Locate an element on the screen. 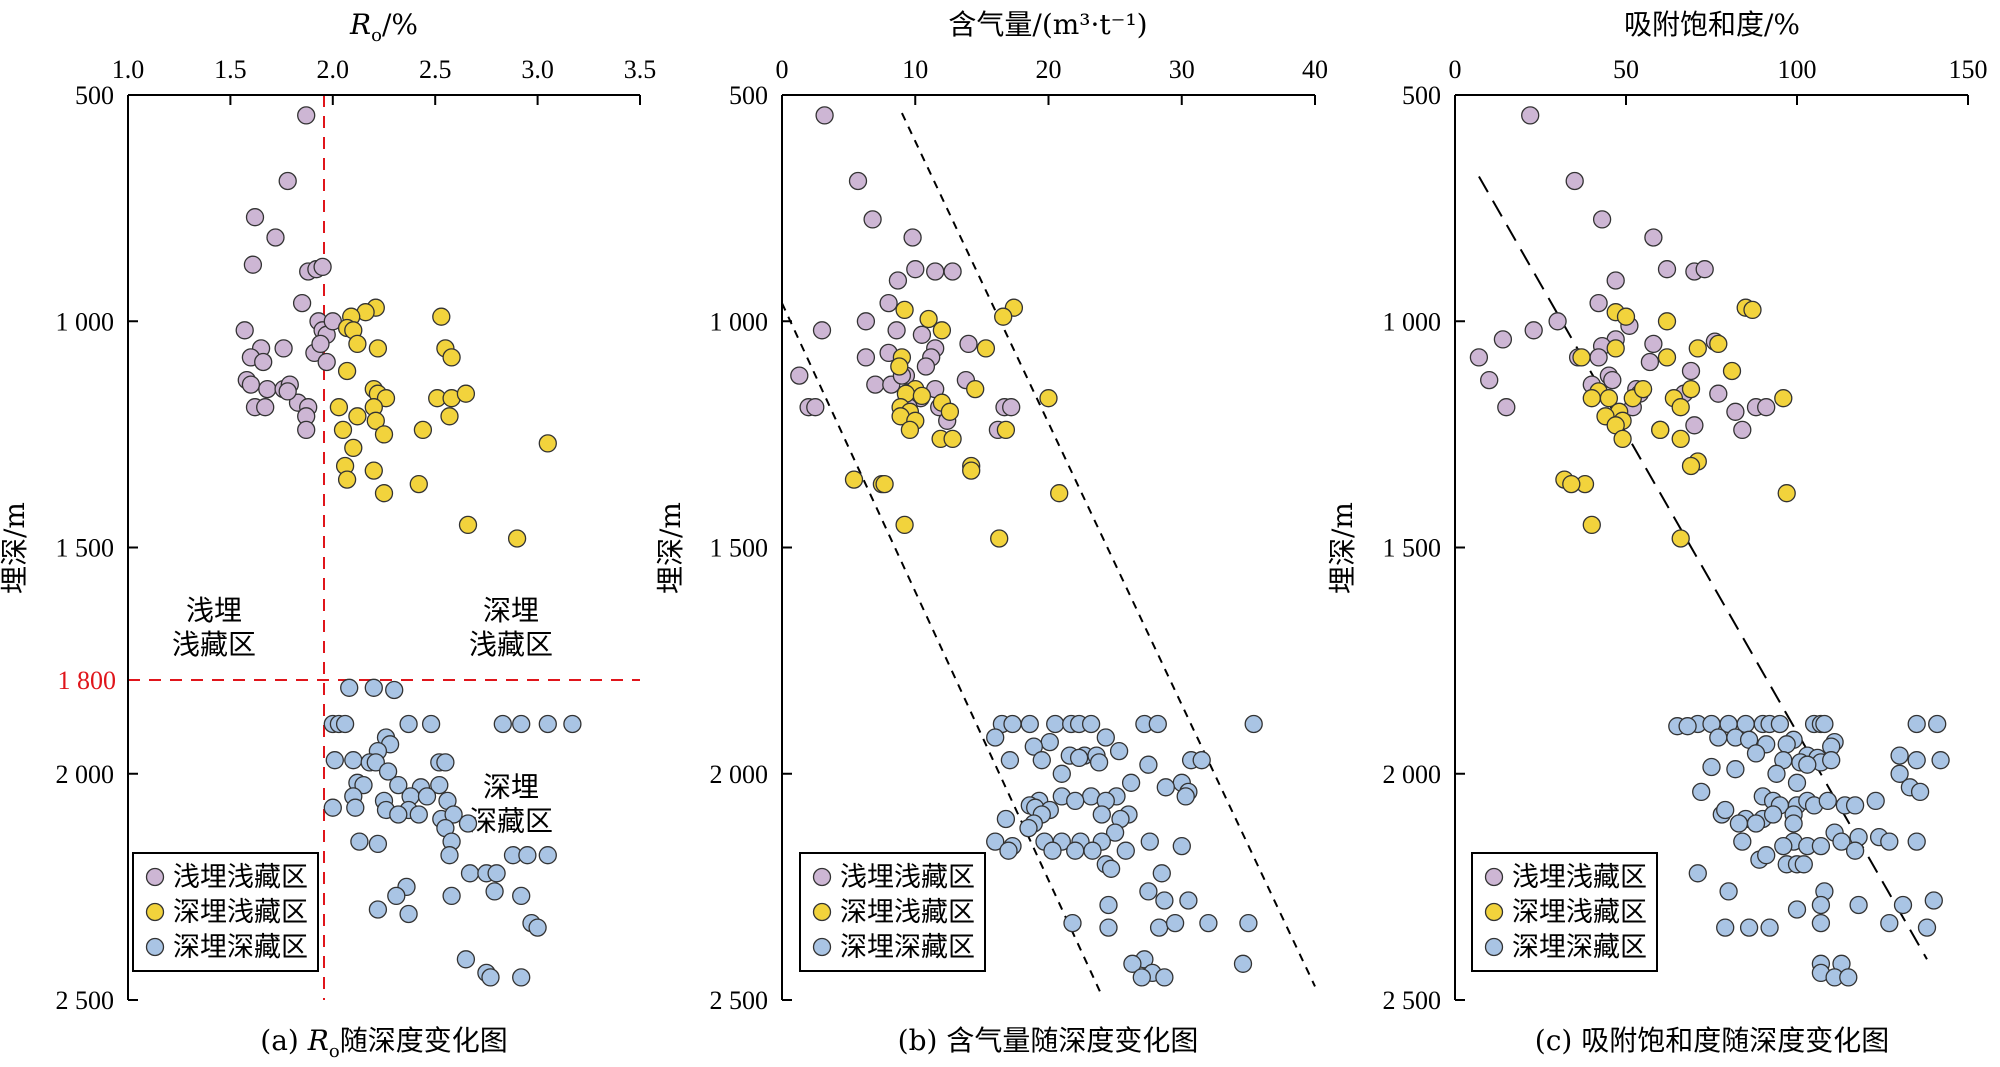 The height and width of the screenshot is (1067, 2000). legend-marker-deep-deep is located at coordinates (155, 947).